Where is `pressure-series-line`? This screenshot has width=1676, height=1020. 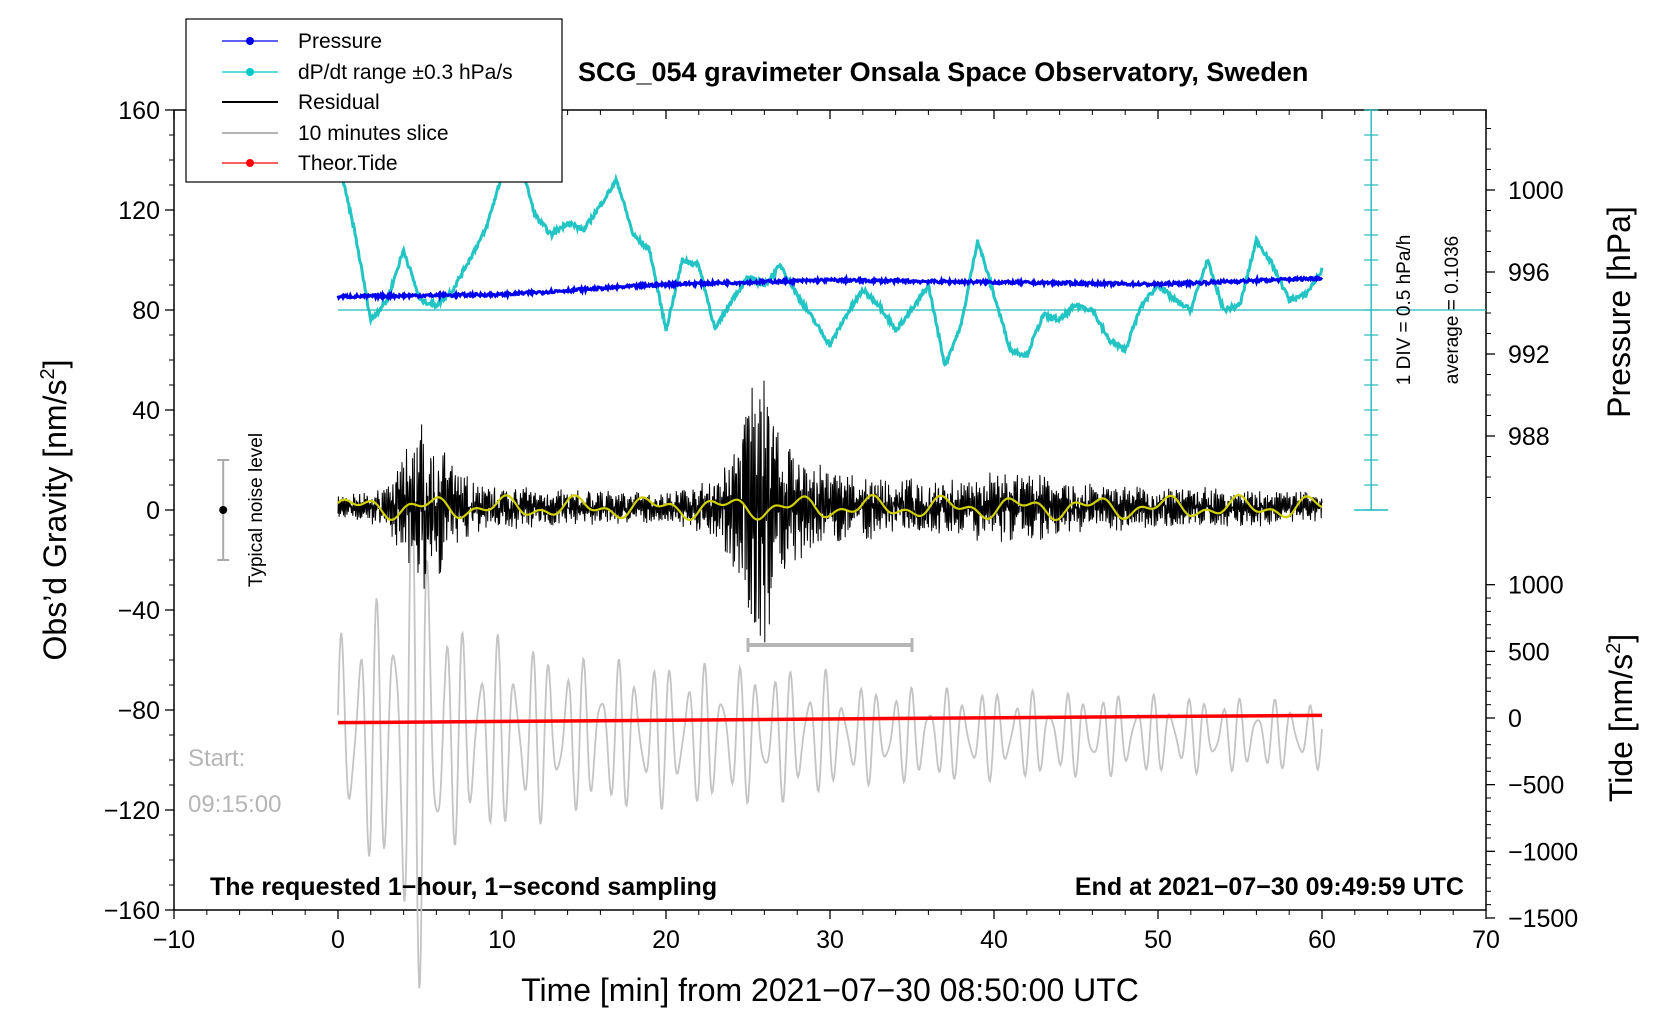
pressure-series-line is located at coordinates (830, 288).